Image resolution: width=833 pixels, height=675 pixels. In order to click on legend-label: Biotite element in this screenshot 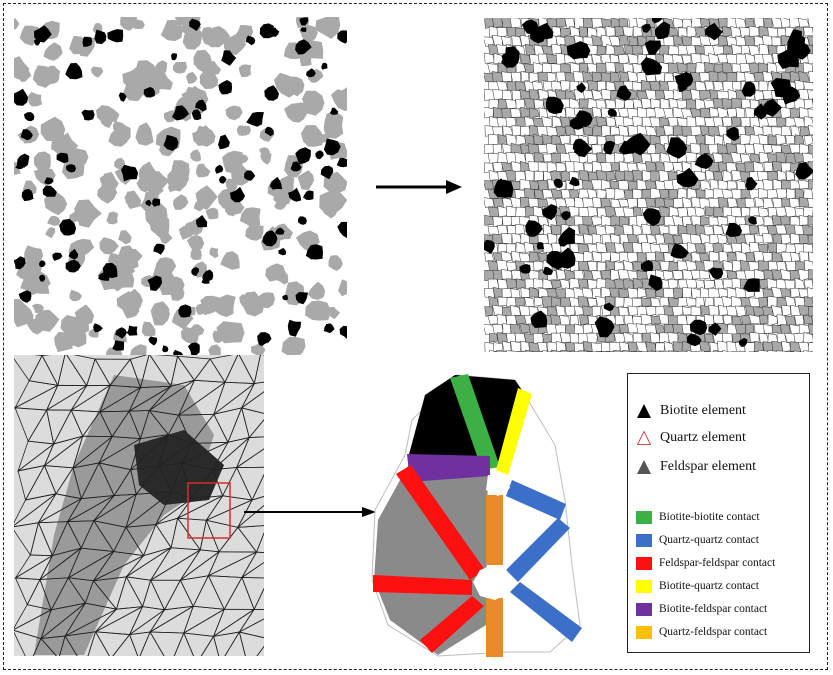, I will do `click(703, 410)`.